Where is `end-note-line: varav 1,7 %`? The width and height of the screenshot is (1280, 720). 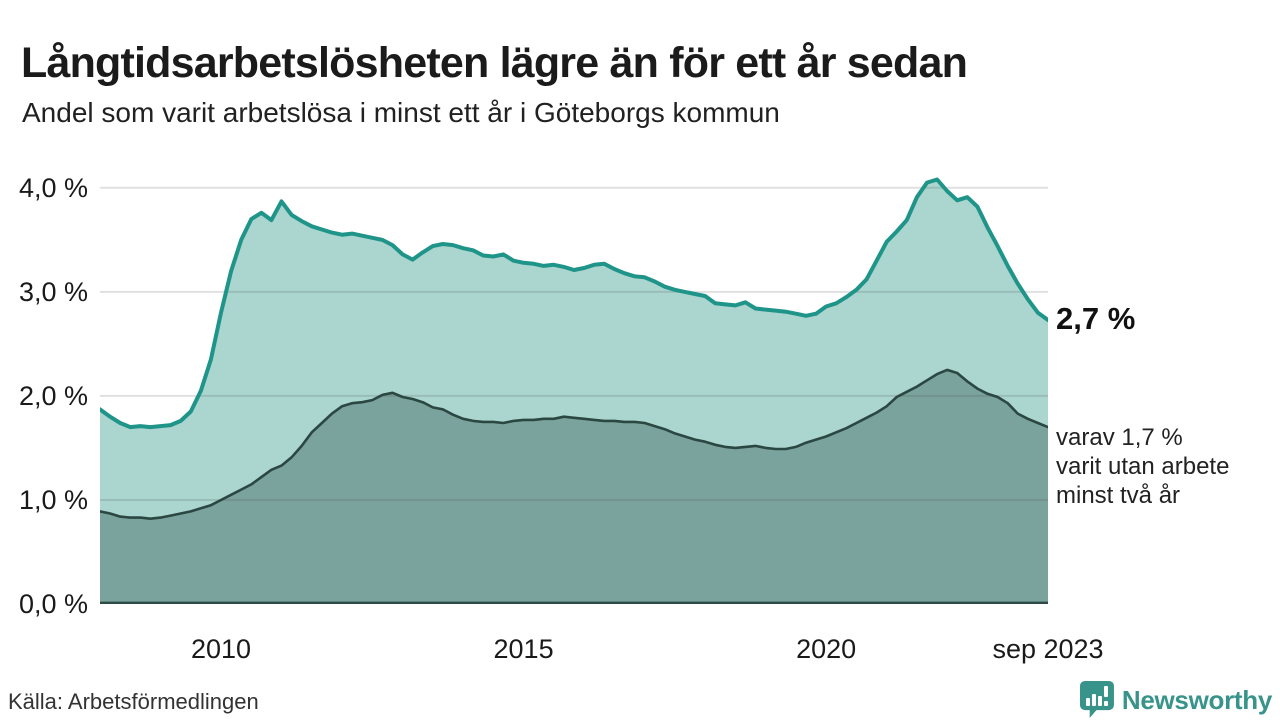
end-note-line: varav 1,7 % is located at coordinates (1119, 437).